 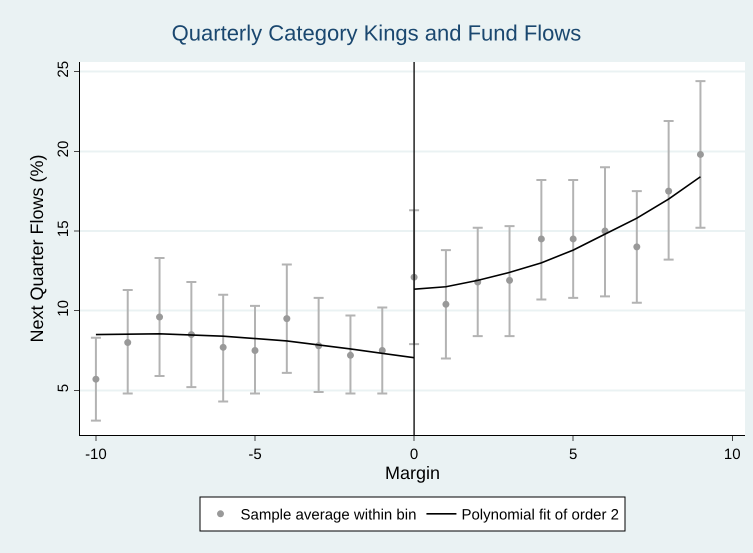 What do you see at coordinates (96, 454) in the screenshot?
I see `x-tick-label: -10` at bounding box center [96, 454].